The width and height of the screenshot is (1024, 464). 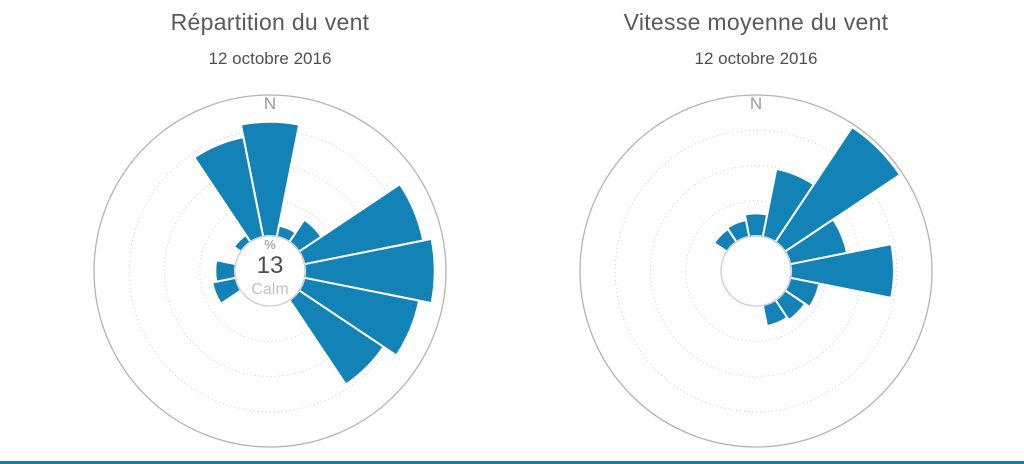 I want to click on left-chart-title: Répartition du vent, so click(x=270, y=22).